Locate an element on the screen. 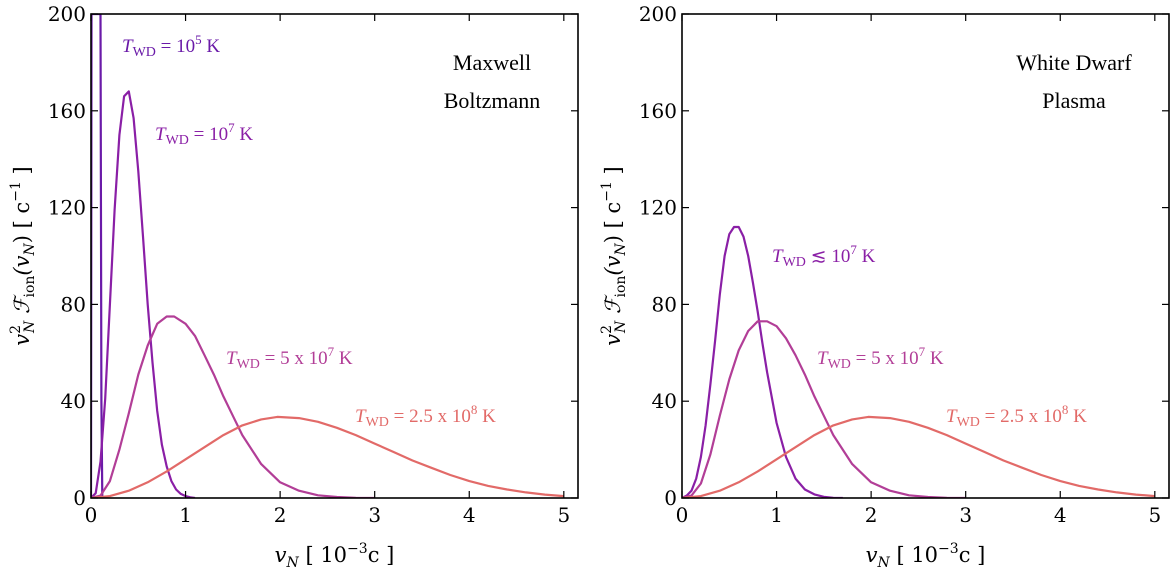 The width and height of the screenshot is (1173, 586). series-label-3: TWD = 5 x 107 K is located at coordinates (289, 358).